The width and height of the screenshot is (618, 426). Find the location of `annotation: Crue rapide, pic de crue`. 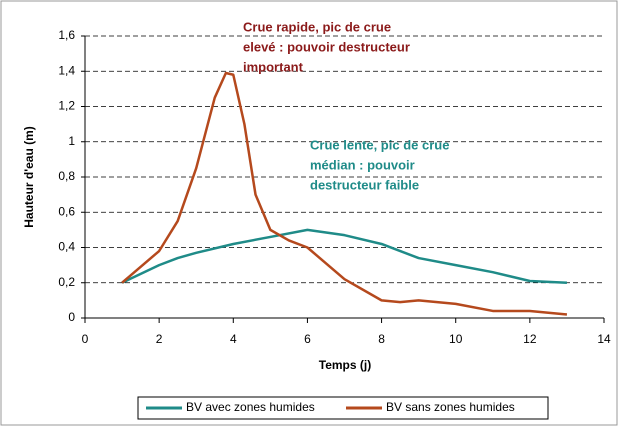

annotation: Crue rapide, pic de crue is located at coordinates (317, 26).